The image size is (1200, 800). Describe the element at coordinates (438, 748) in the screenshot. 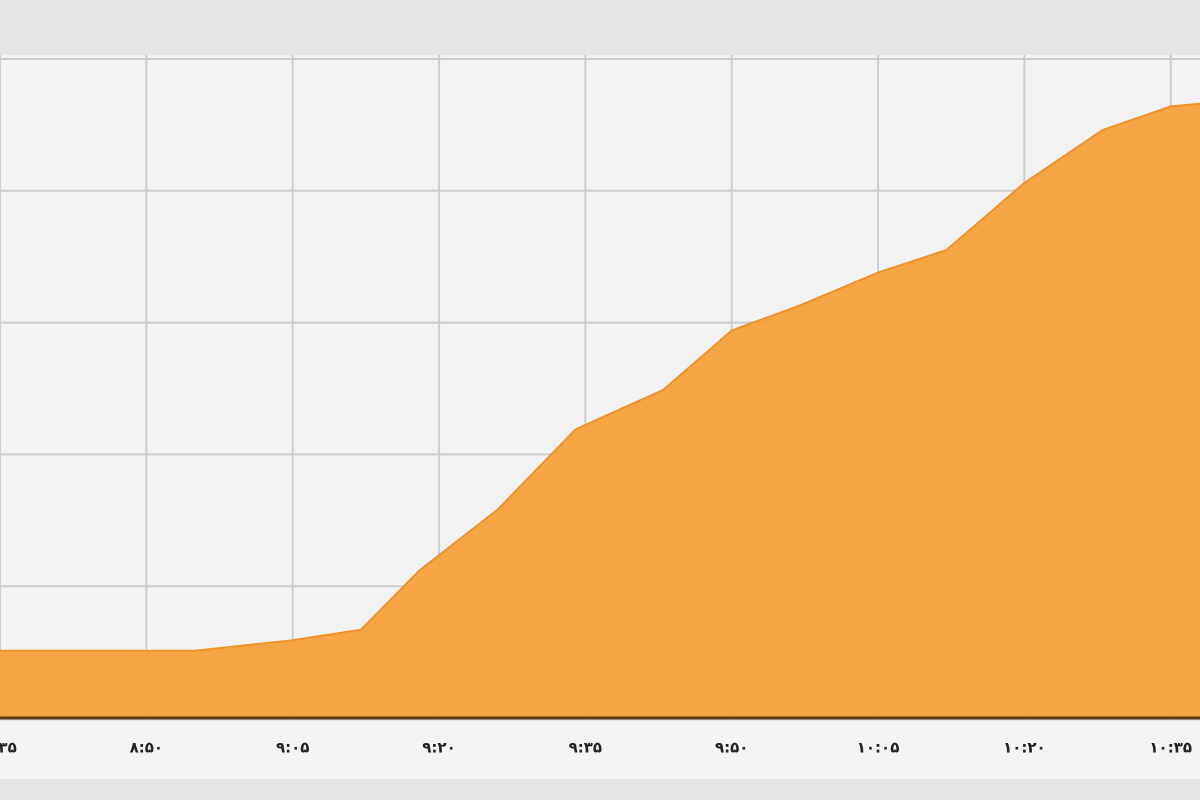

I see `x-tick-label: ۹:۲۰` at that location.